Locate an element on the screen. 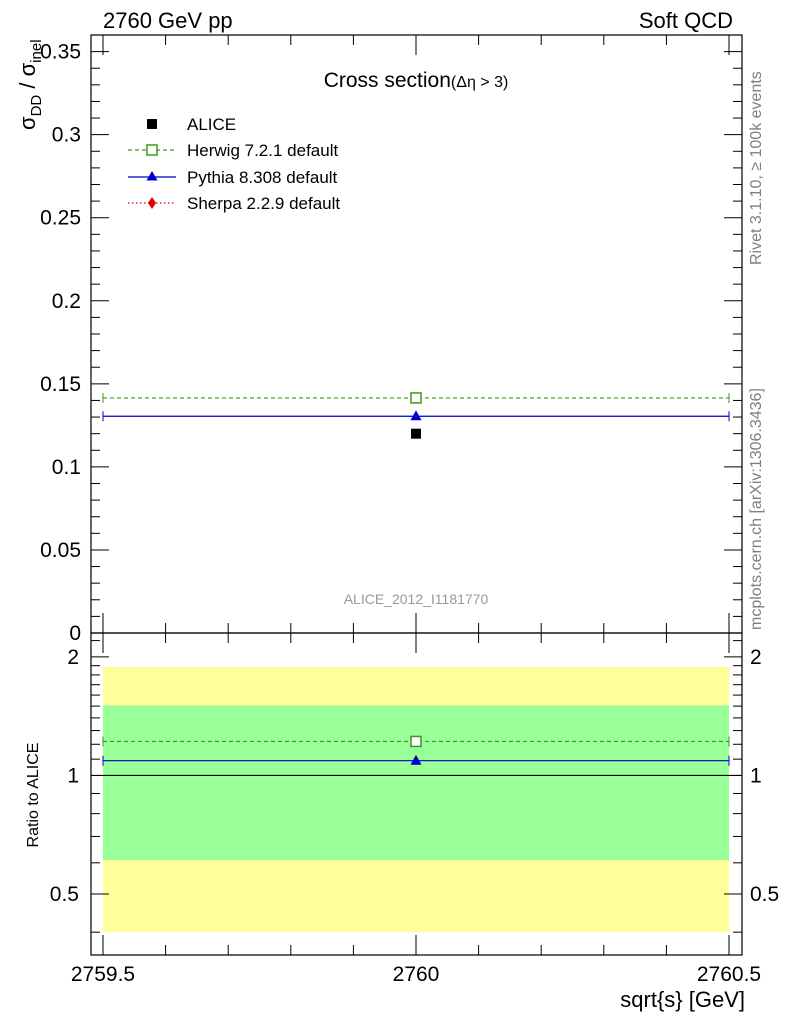 Image resolution: width=786 pixels, height=1024 pixels. main-series-layer is located at coordinates (416, 415).